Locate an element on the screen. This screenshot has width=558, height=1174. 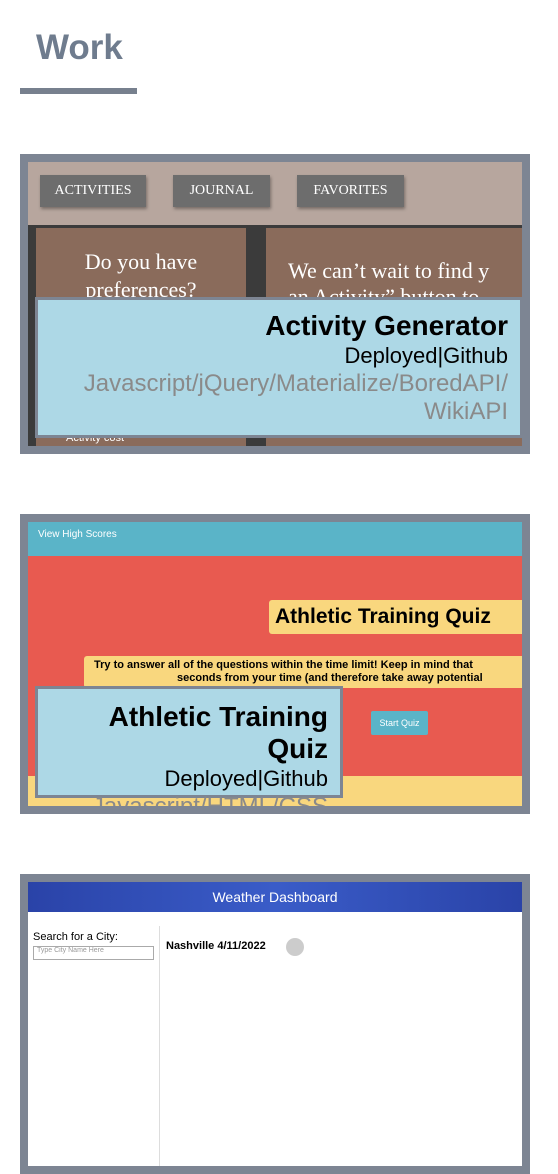
preview-text: Search for a City: is located at coordinates (75, 937).